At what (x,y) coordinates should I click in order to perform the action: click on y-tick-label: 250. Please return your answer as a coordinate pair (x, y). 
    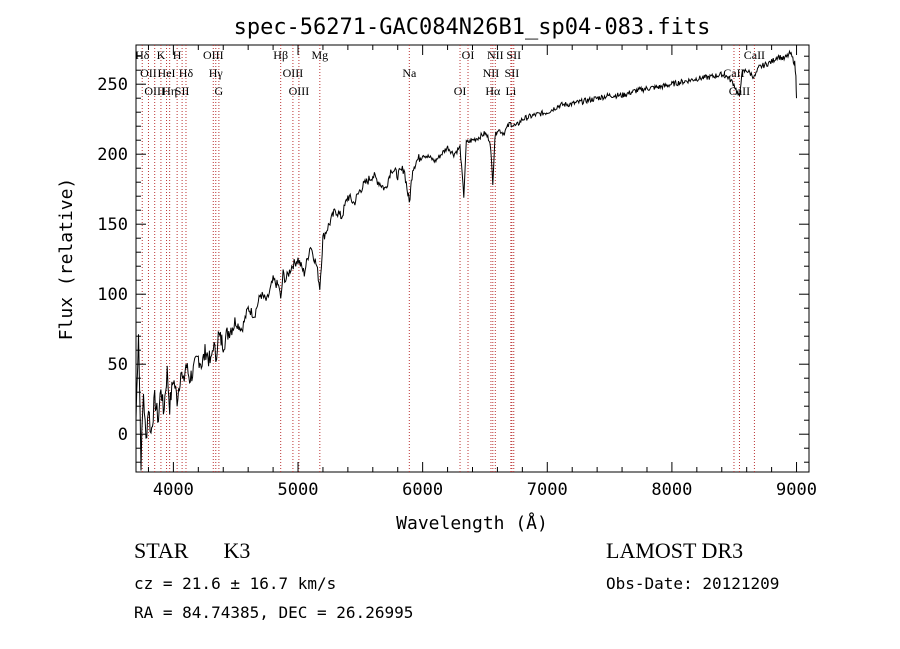
    Looking at the image, I should click on (112, 85).